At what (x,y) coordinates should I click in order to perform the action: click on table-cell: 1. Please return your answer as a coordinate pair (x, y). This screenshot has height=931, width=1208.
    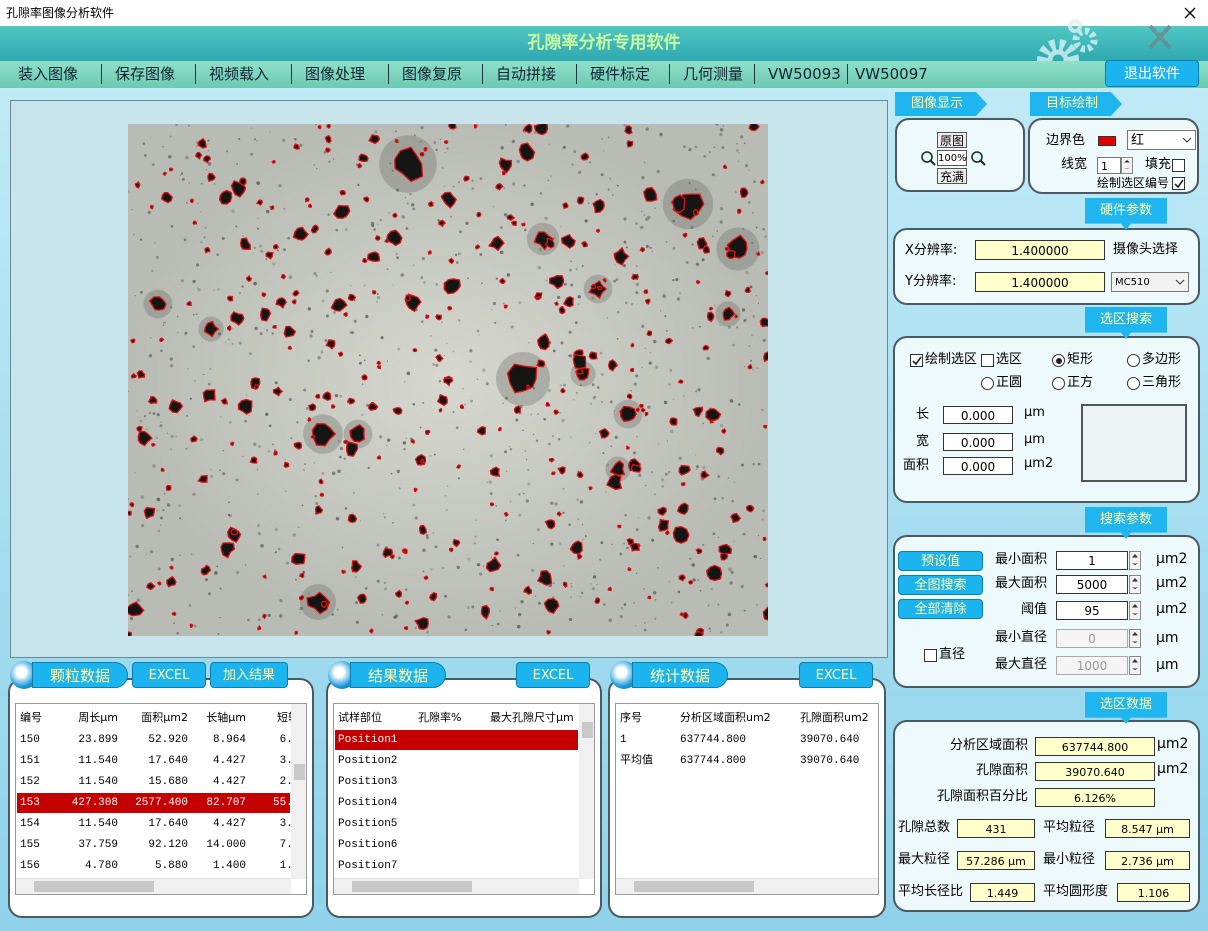
    Looking at the image, I should click on (623, 740).